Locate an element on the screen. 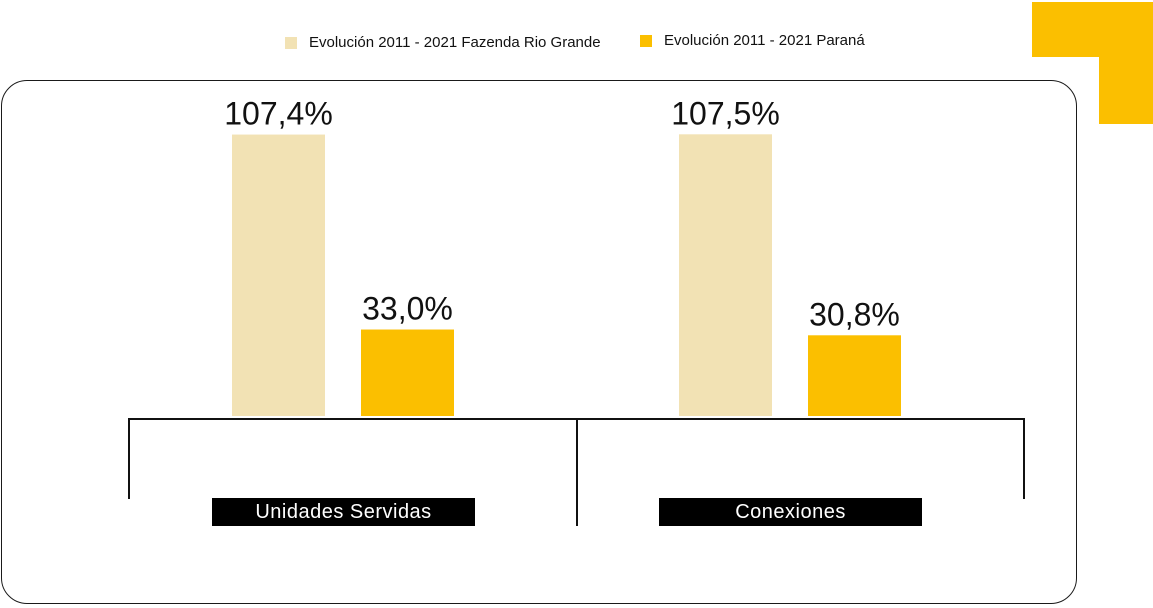  data-label-1-2: 107,5% is located at coordinates (725, 113).